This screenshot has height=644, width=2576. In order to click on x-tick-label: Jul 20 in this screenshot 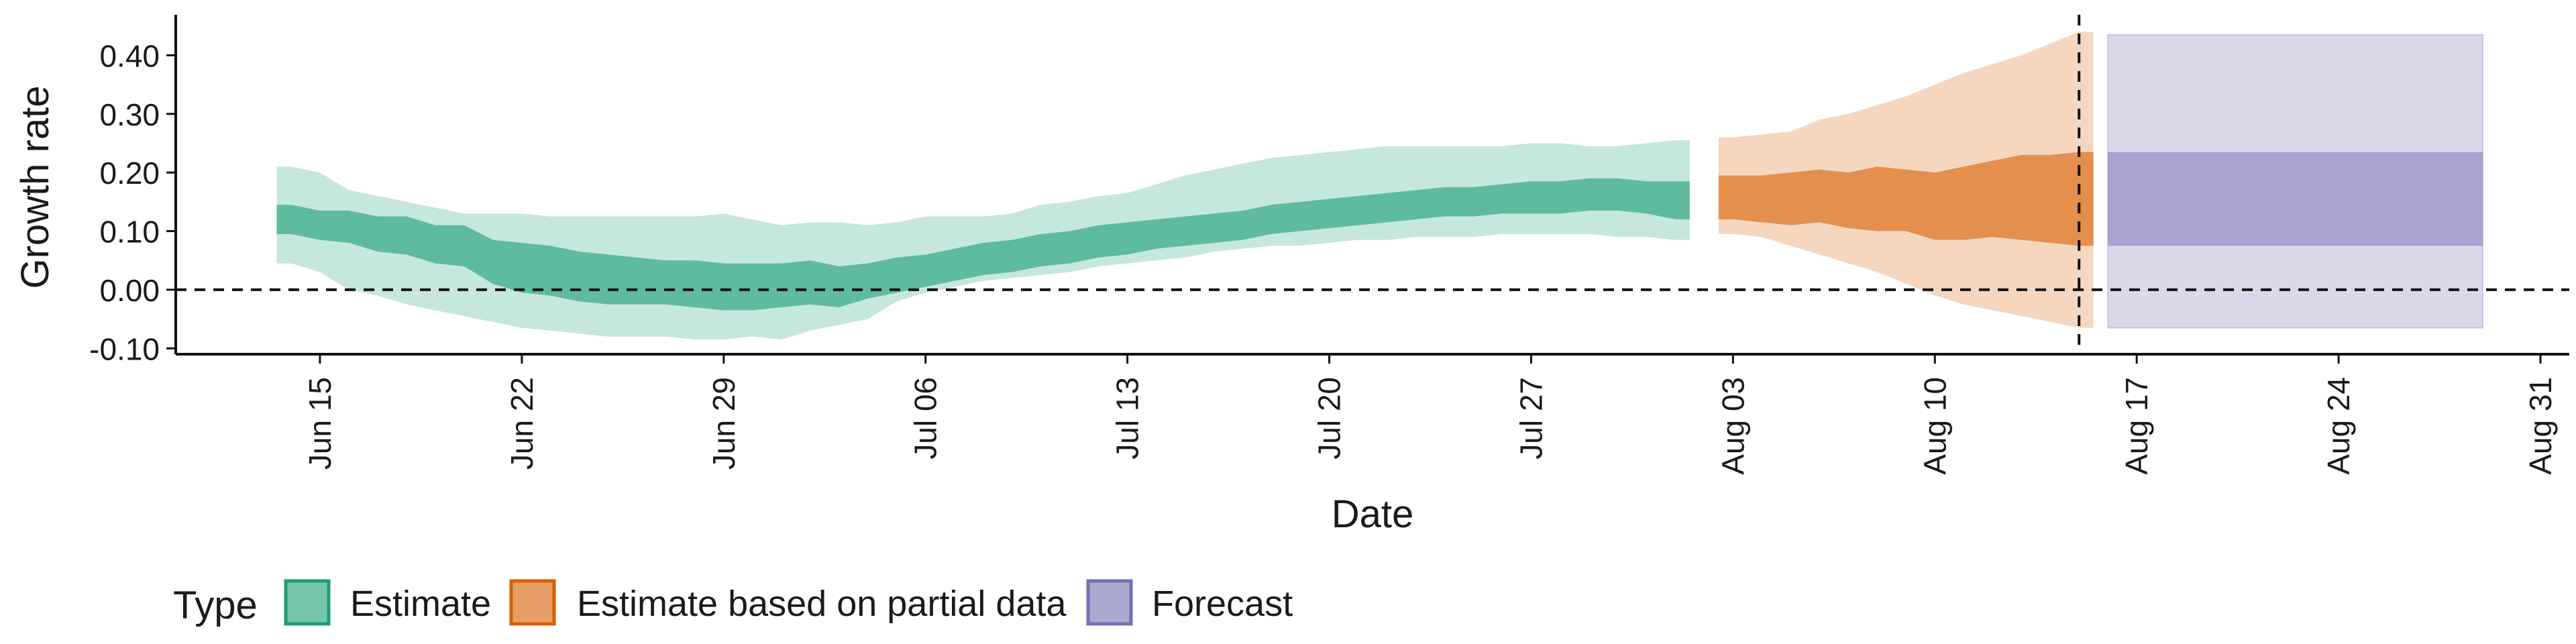, I will do `click(1329, 418)`.